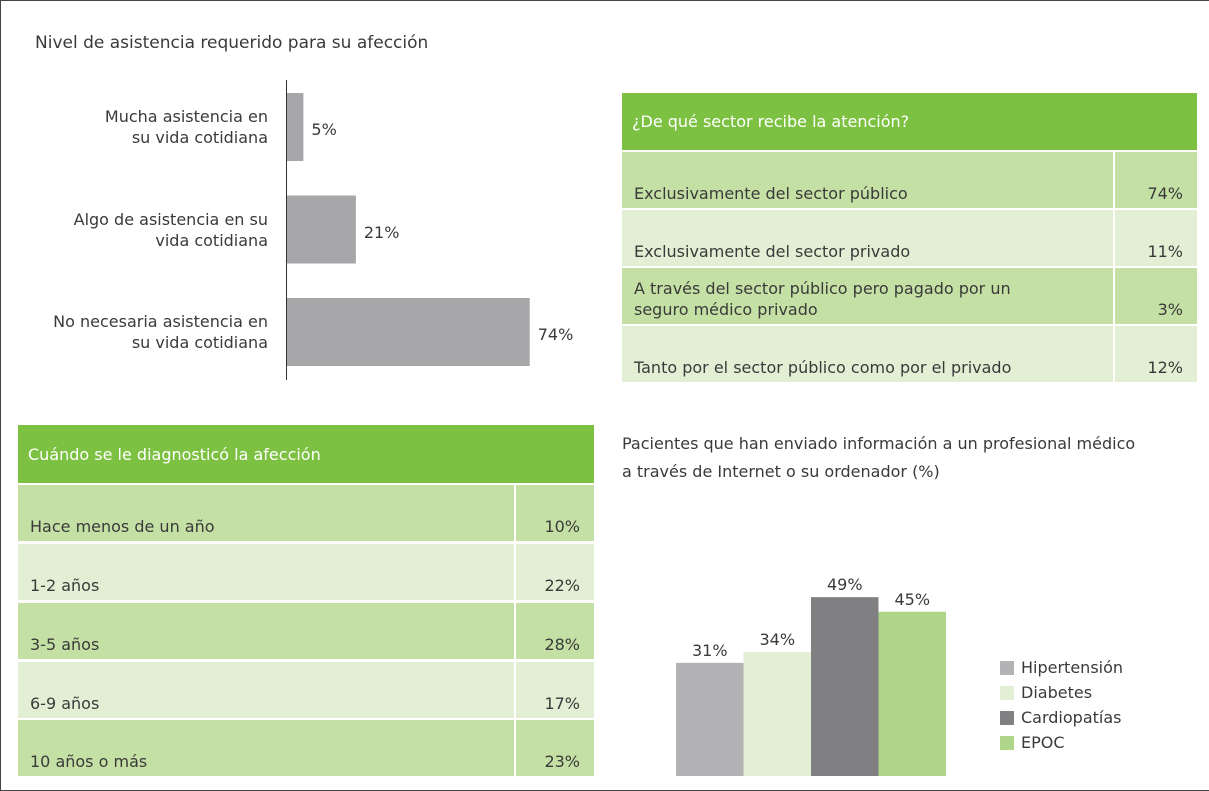  What do you see at coordinates (562, 585) in the screenshot?
I see `table-cell-value: 22%` at bounding box center [562, 585].